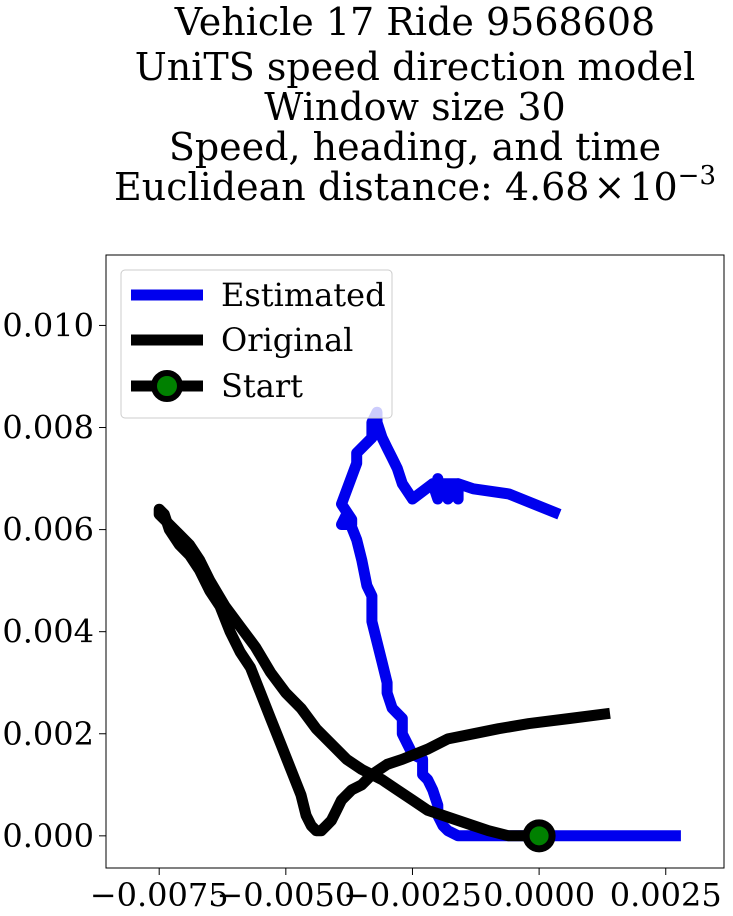 Image resolution: width=733 pixels, height=916 pixels. Describe the element at coordinates (48, 632) in the screenshot. I see `y-tick-label: 0.004` at that location.